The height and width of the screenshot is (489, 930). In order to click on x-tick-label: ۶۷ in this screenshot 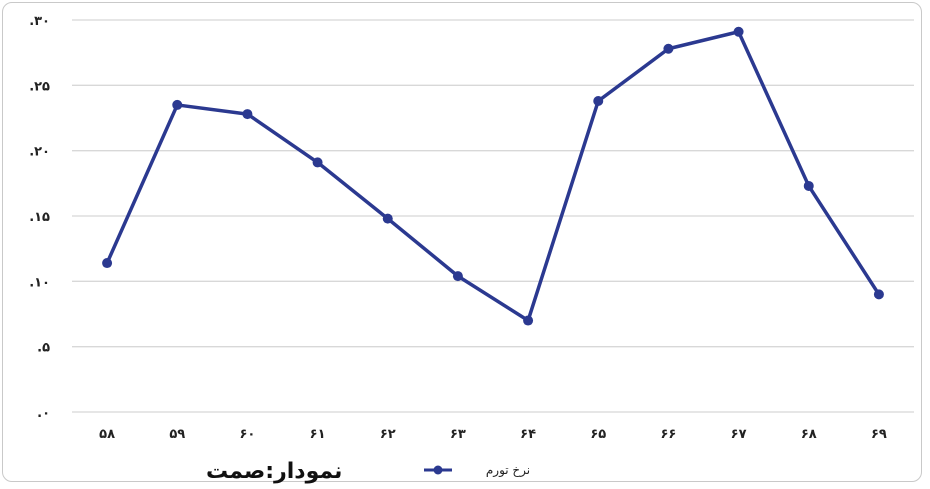, I will do `click(739, 434)`.